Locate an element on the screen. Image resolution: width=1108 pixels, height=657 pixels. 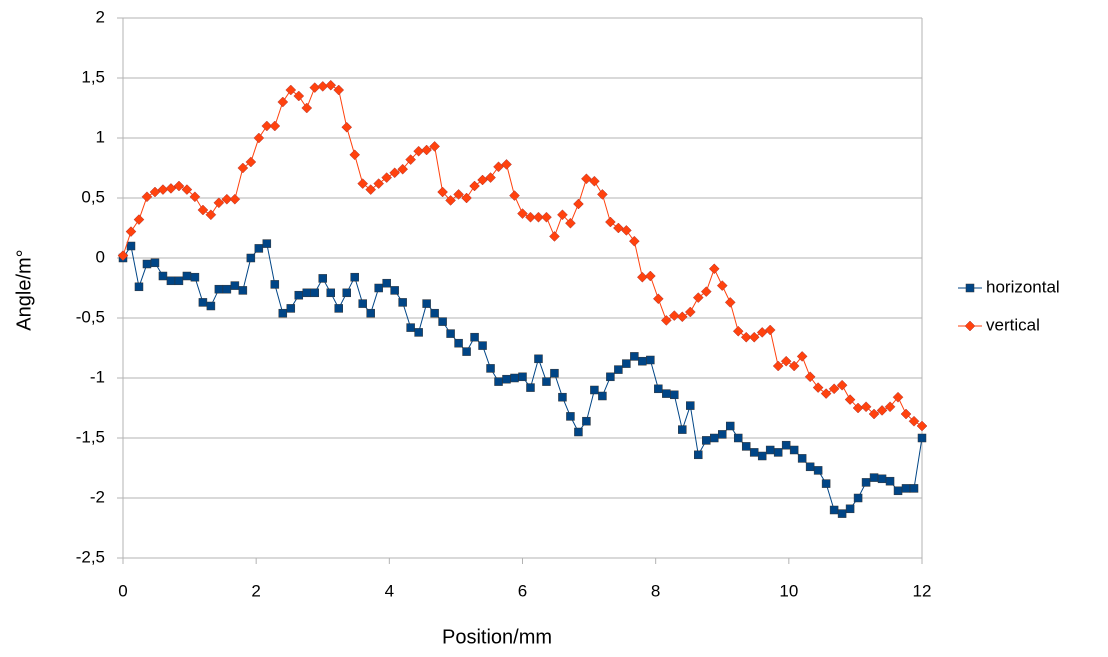
x-tick-label: 4 is located at coordinates (389, 590).